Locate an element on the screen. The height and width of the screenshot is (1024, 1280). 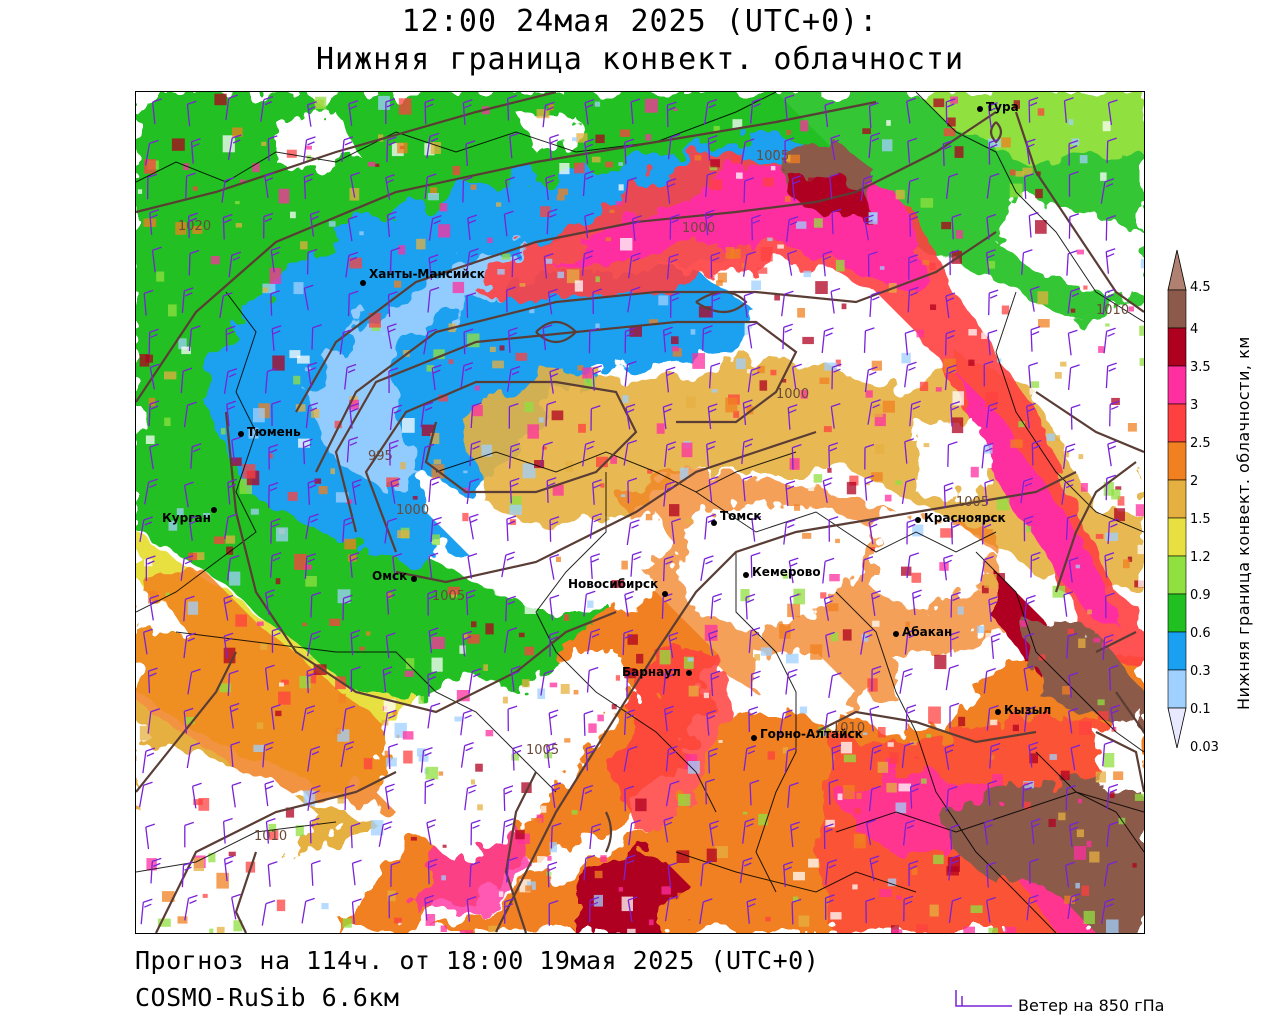
city-tura: Тура is located at coordinates (998, 107).